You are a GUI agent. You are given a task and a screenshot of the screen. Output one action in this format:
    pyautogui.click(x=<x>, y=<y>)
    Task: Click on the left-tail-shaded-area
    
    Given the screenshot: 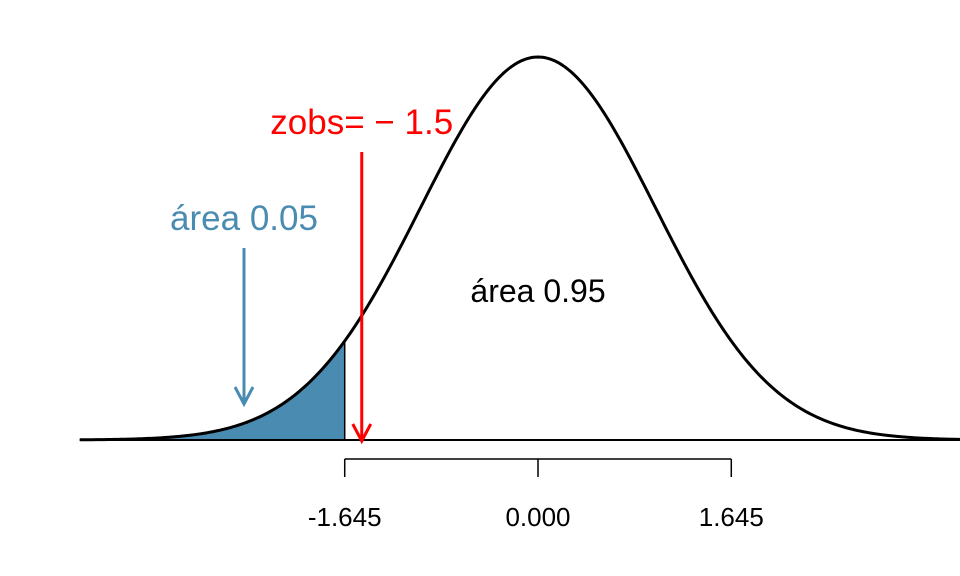 What is the action you would take?
    pyautogui.click(x=212, y=390)
    